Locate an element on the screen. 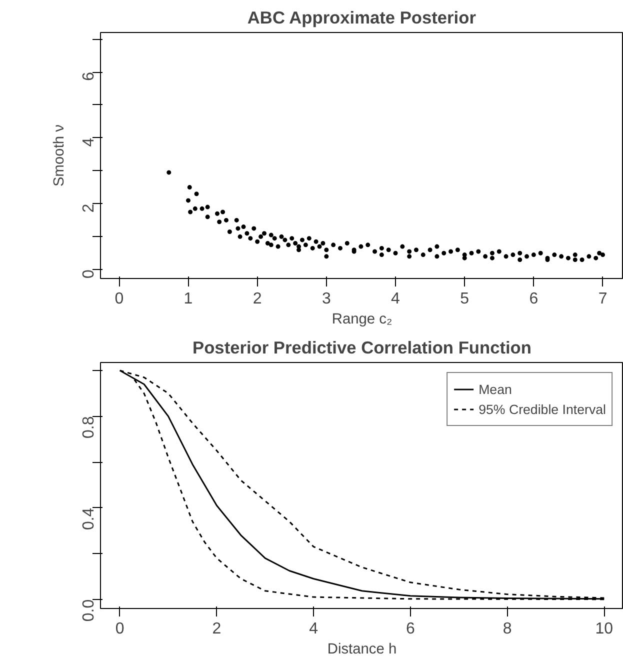  y-axis-title: Smooth ν is located at coordinates (60, 155).